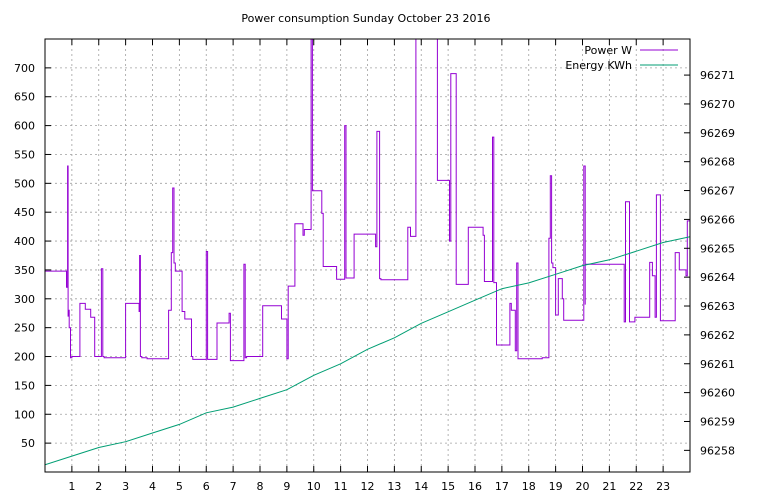 The image size is (768, 500). Describe the element at coordinates (28, 443) in the screenshot. I see `y-tick-label: 50` at that location.